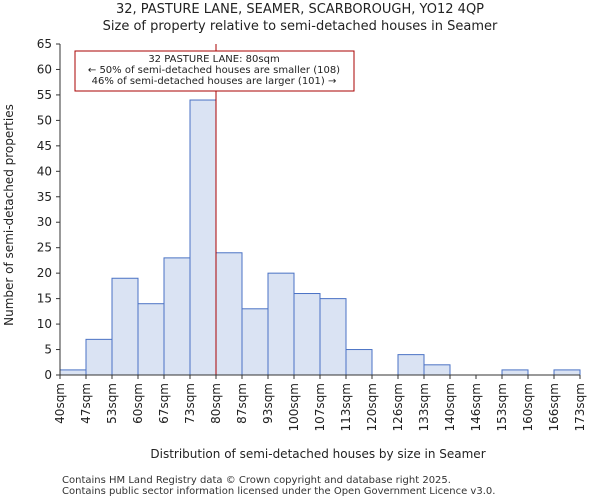 The image size is (600, 500). I want to click on x-tick-label: 40sqm, so click(60, 403).